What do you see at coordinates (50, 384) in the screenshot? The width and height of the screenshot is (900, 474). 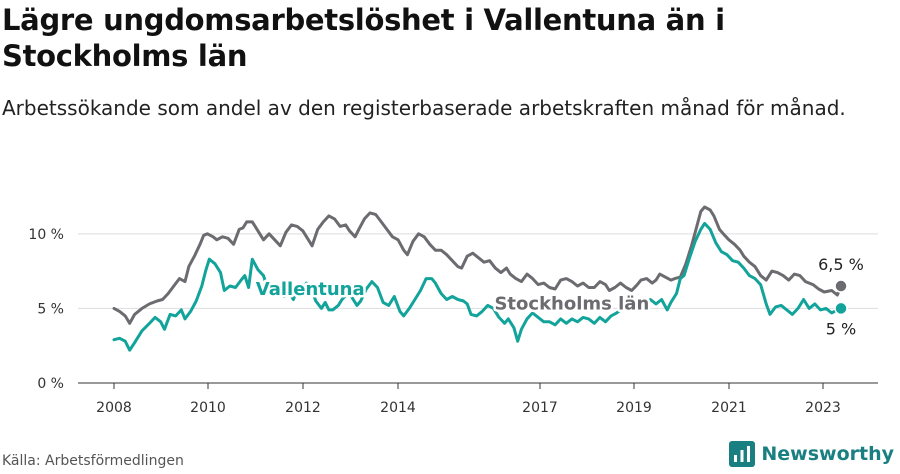 I see `y-tick-label: 0 %` at bounding box center [50, 384].